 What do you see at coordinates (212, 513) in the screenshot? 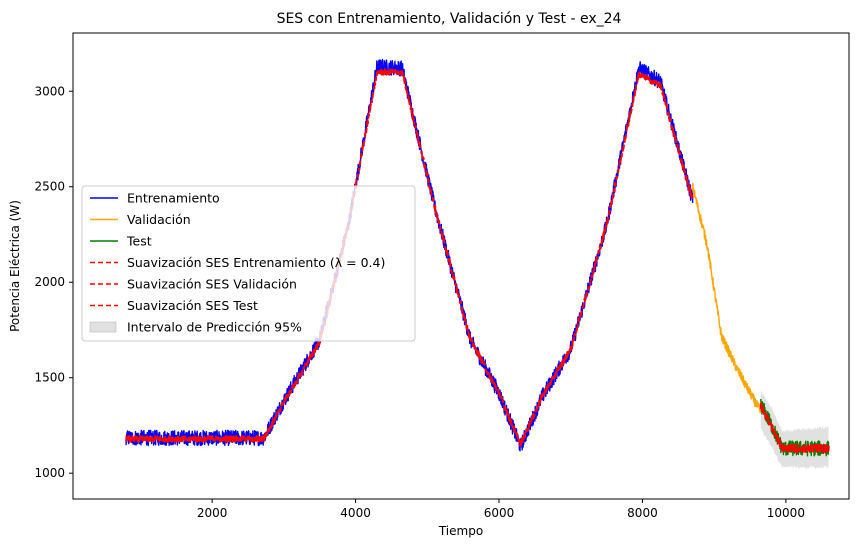
I see `x-tick-label: 2000` at bounding box center [212, 513].